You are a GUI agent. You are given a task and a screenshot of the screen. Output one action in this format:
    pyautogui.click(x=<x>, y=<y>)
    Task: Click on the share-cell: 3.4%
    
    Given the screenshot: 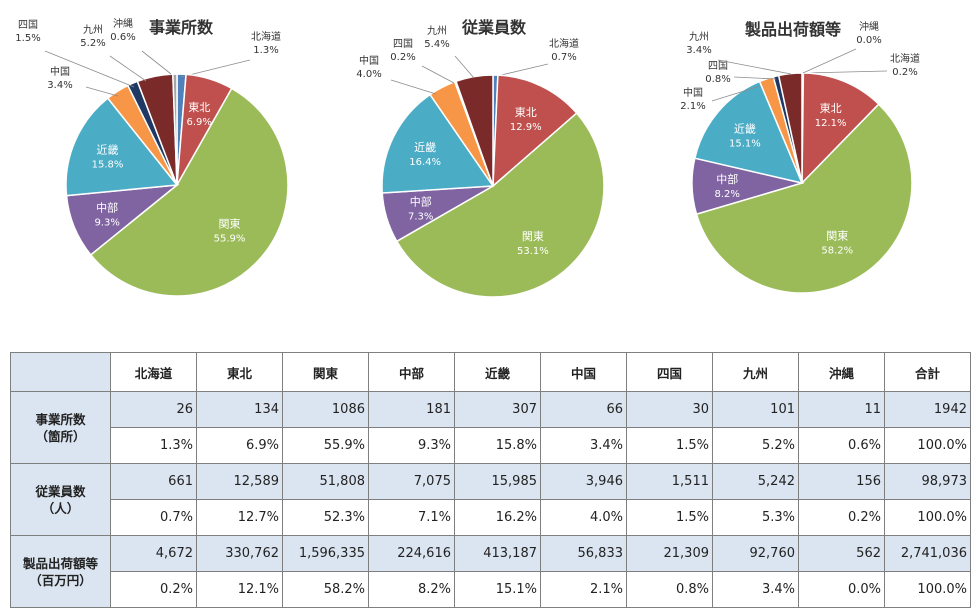 What is the action you would take?
    pyautogui.click(x=583, y=445)
    